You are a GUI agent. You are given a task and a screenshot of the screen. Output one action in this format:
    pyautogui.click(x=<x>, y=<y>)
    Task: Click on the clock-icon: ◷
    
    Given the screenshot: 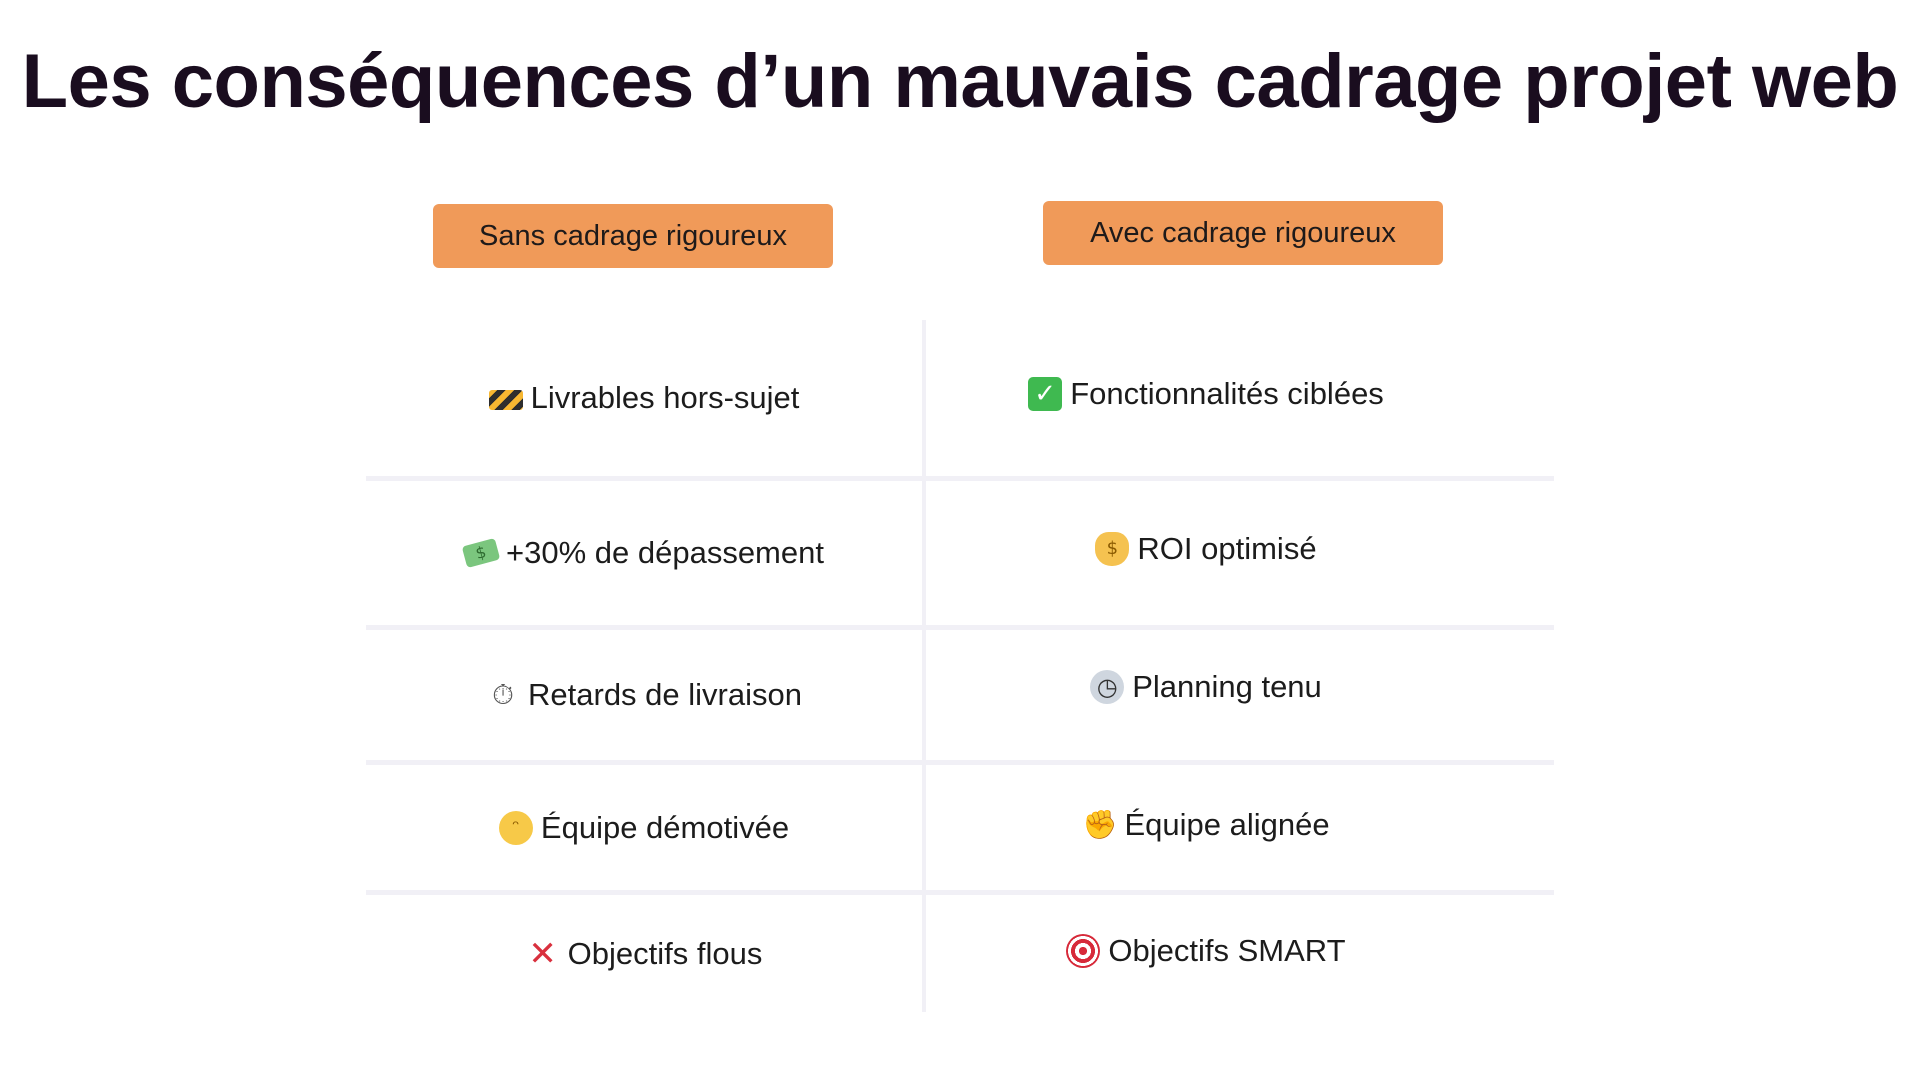 What is the action you would take?
    pyautogui.click(x=1107, y=687)
    